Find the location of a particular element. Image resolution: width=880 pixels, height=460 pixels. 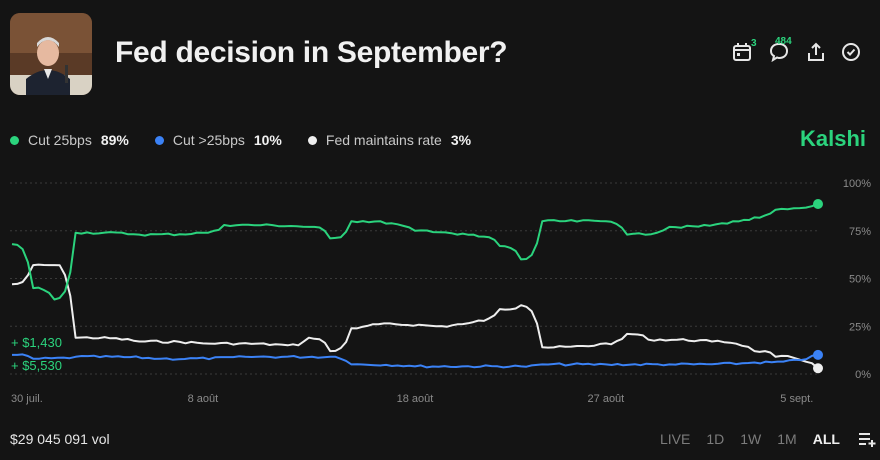

list-add-icon is located at coordinates (867, 439).